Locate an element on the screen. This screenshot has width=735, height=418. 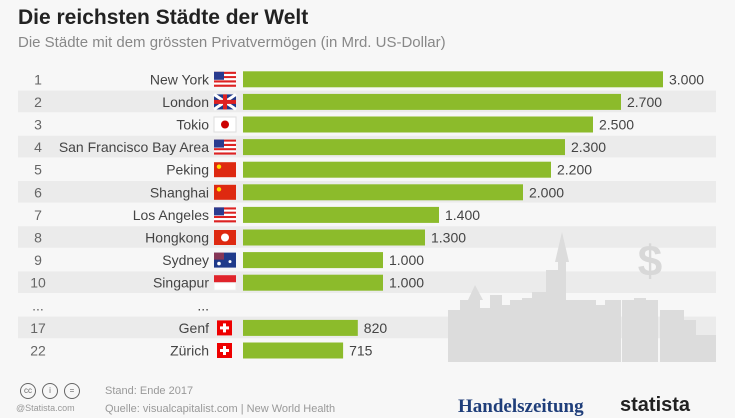
australia-flag-icon is located at coordinates (225, 260).